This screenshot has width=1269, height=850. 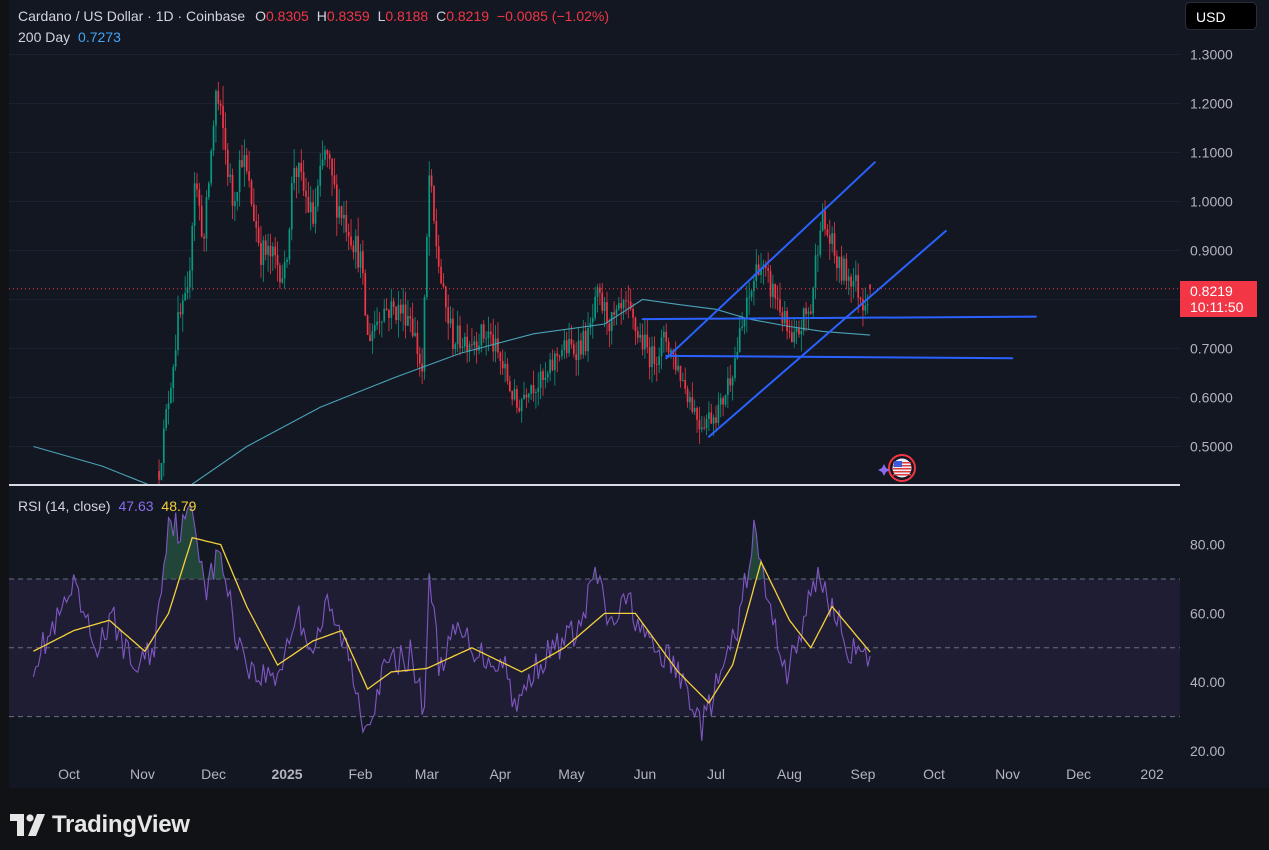 I want to click on currency-button: USD, so click(x=1221, y=16).